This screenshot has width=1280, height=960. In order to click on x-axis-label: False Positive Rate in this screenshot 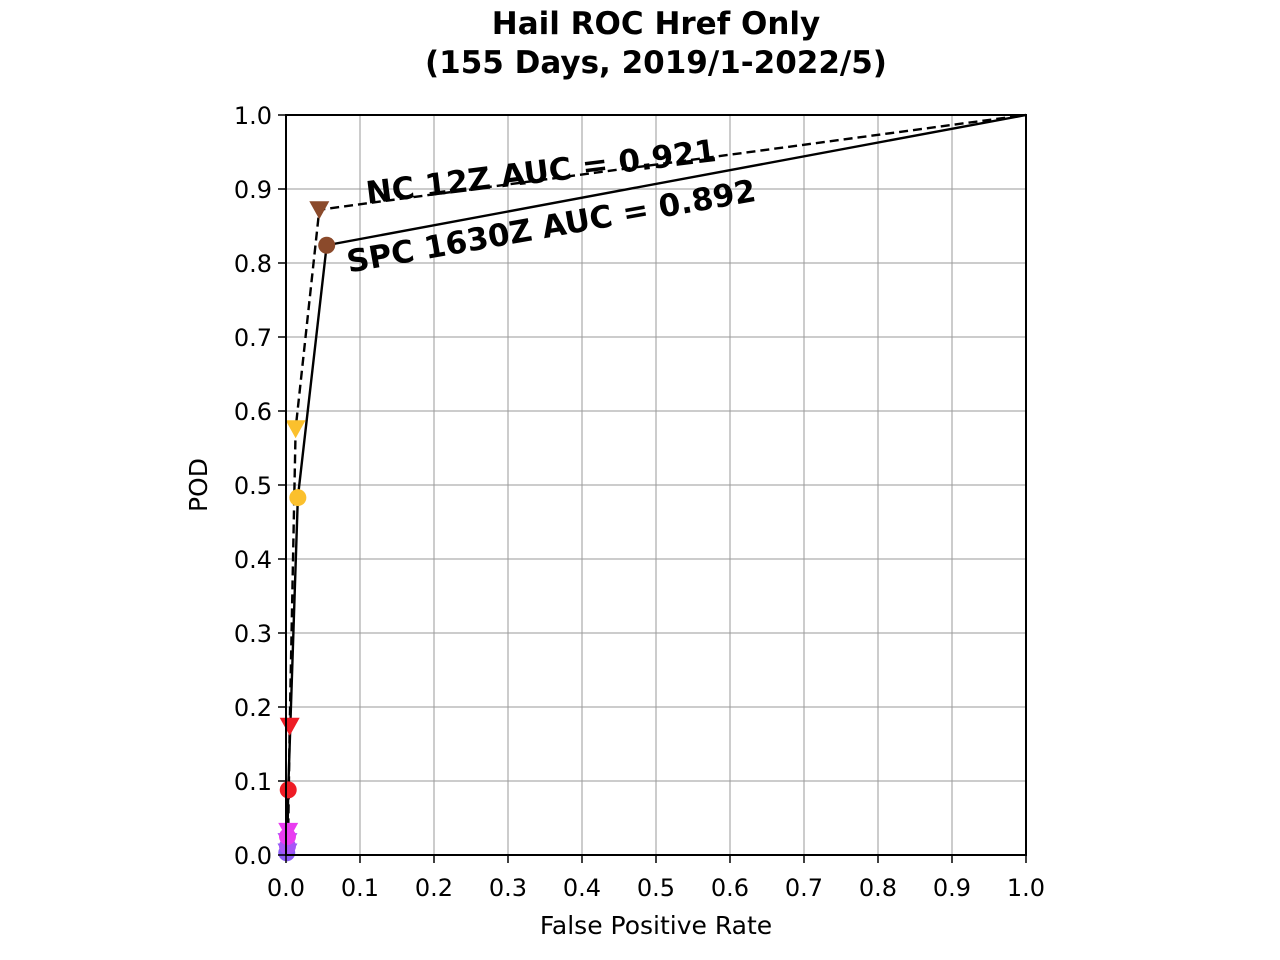, I will do `click(656, 925)`.